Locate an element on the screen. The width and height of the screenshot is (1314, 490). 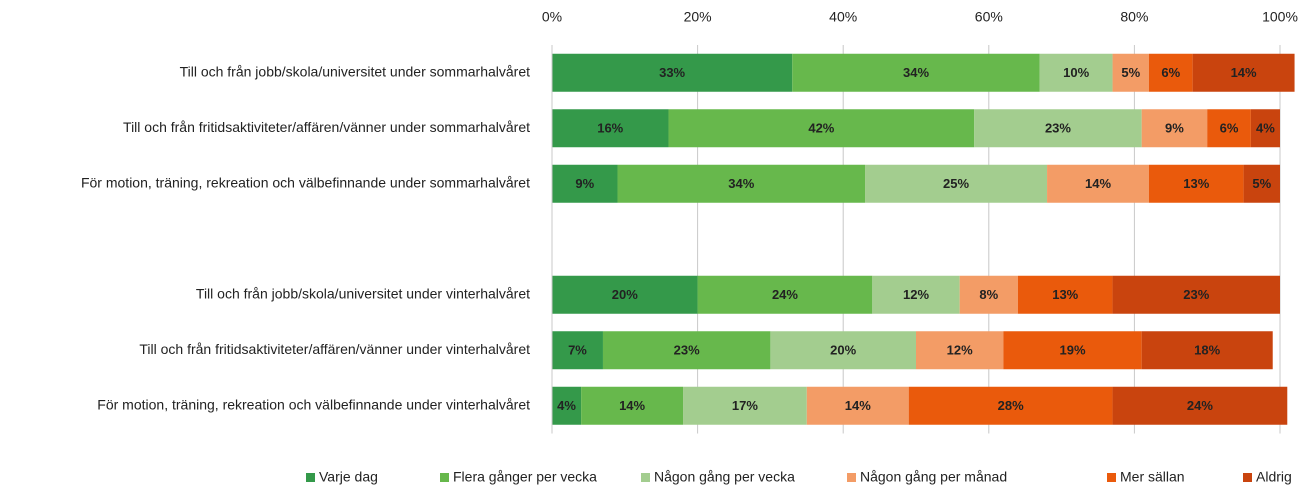
x-tick-label: 60% is located at coordinates (989, 17).